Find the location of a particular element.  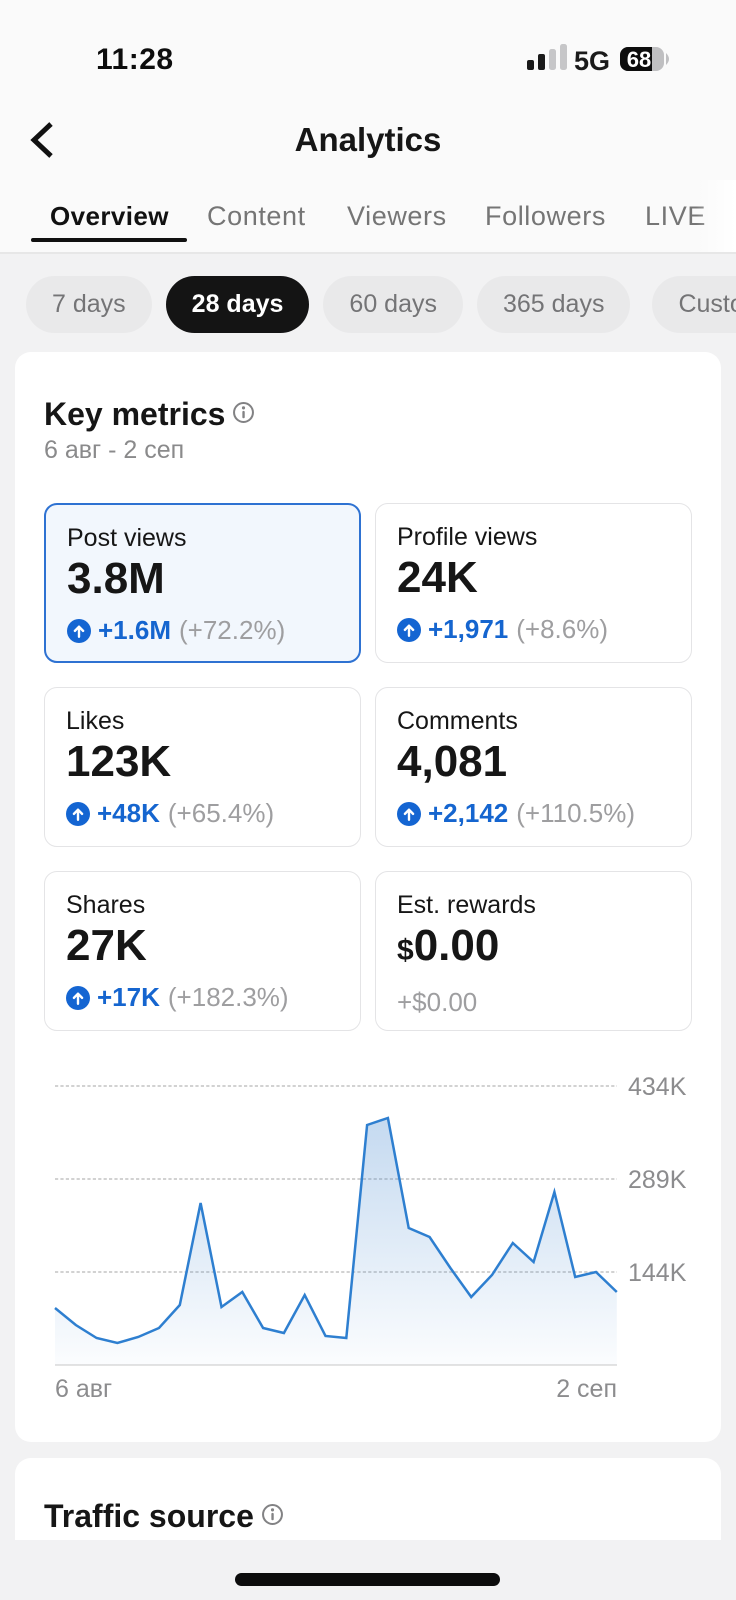

svg-text: 6 авг is located at coordinates (83, 1389).